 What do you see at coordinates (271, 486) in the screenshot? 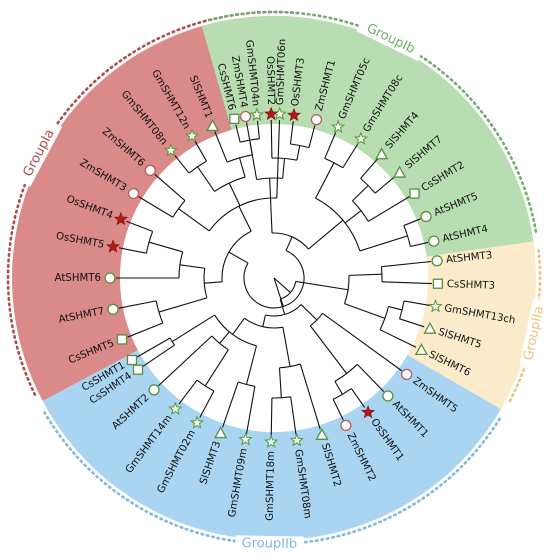
I see `leaf-label: GmSHMT18m` at bounding box center [271, 486].